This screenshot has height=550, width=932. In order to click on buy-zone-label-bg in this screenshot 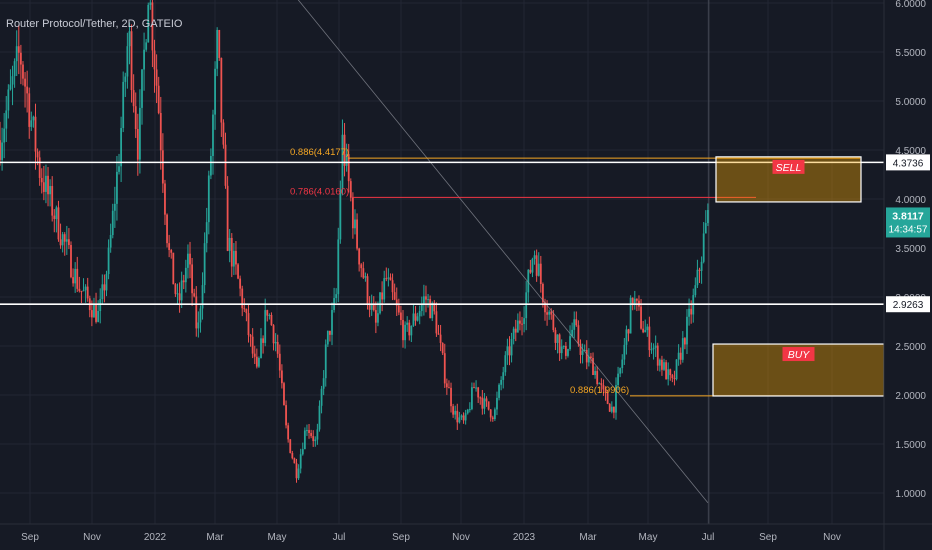, I will do `click(798, 354)`.